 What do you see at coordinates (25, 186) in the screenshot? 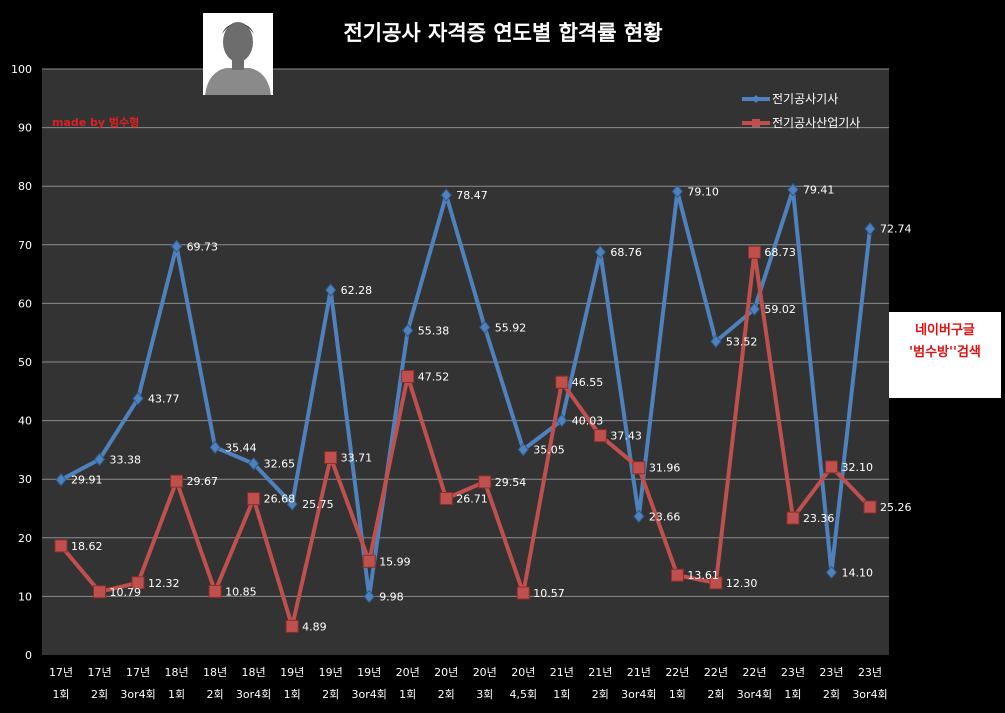
I see `y-tick-label: 80` at bounding box center [25, 186].